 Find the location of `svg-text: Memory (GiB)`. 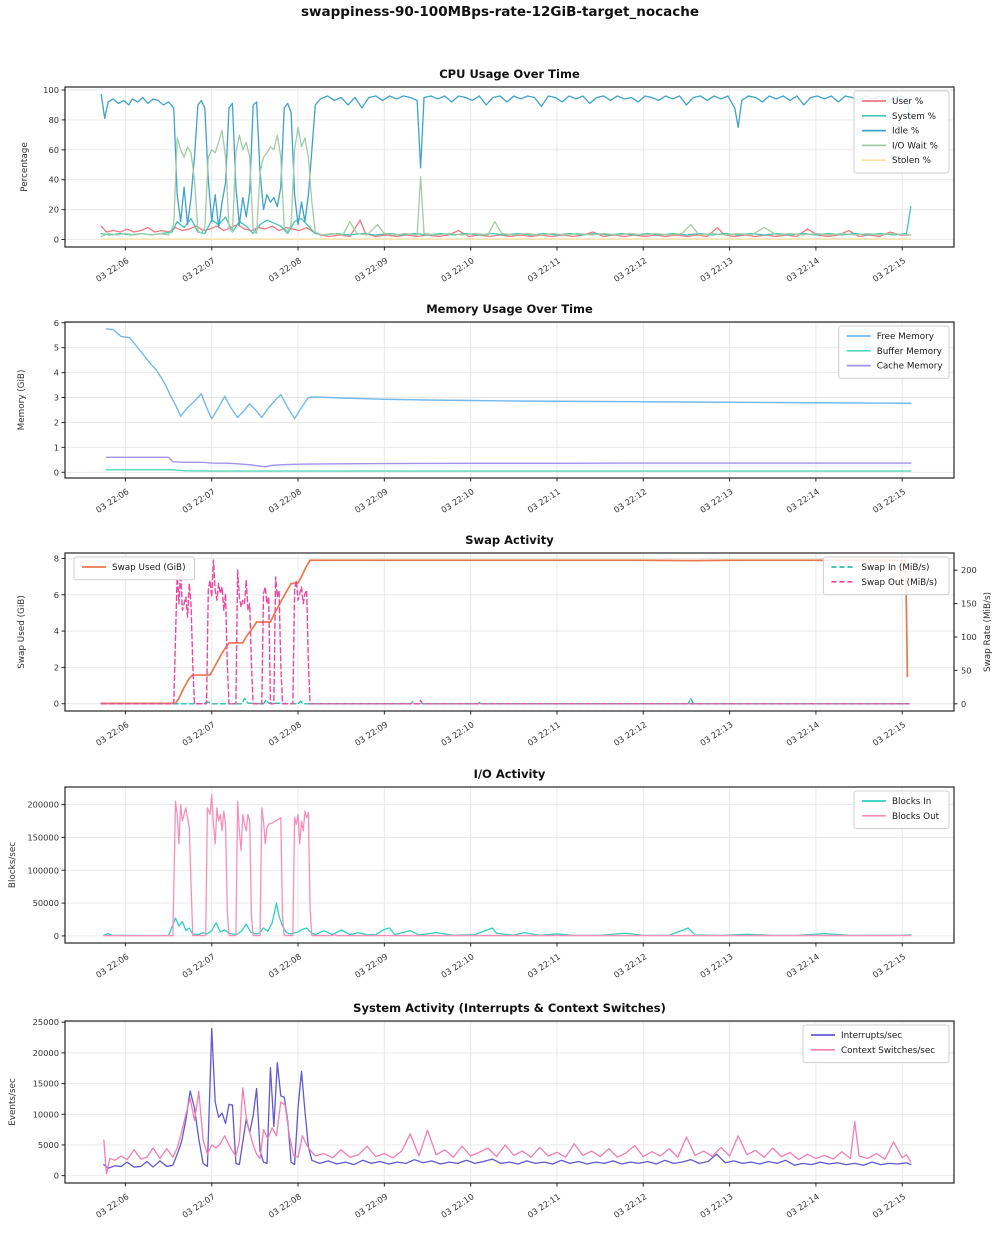

svg-text: Memory (GiB) is located at coordinates (22, 400).